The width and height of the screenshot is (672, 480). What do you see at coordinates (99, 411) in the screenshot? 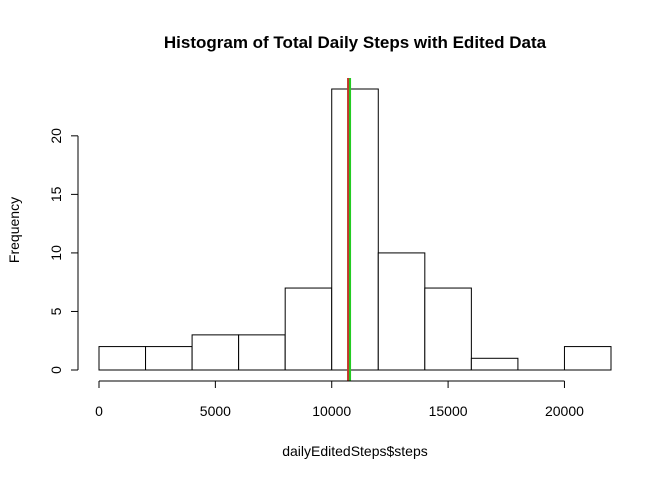
I see `x-tick-label-0: 0` at bounding box center [99, 411].